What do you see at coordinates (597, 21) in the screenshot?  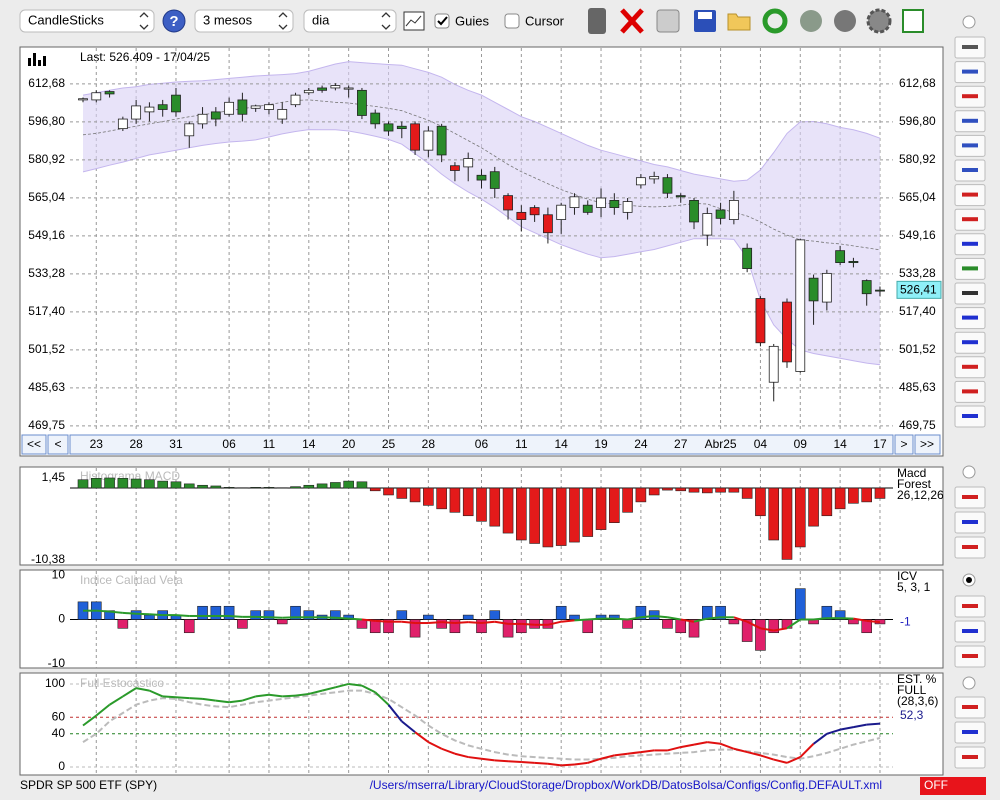 I see `trash-icon` at bounding box center [597, 21].